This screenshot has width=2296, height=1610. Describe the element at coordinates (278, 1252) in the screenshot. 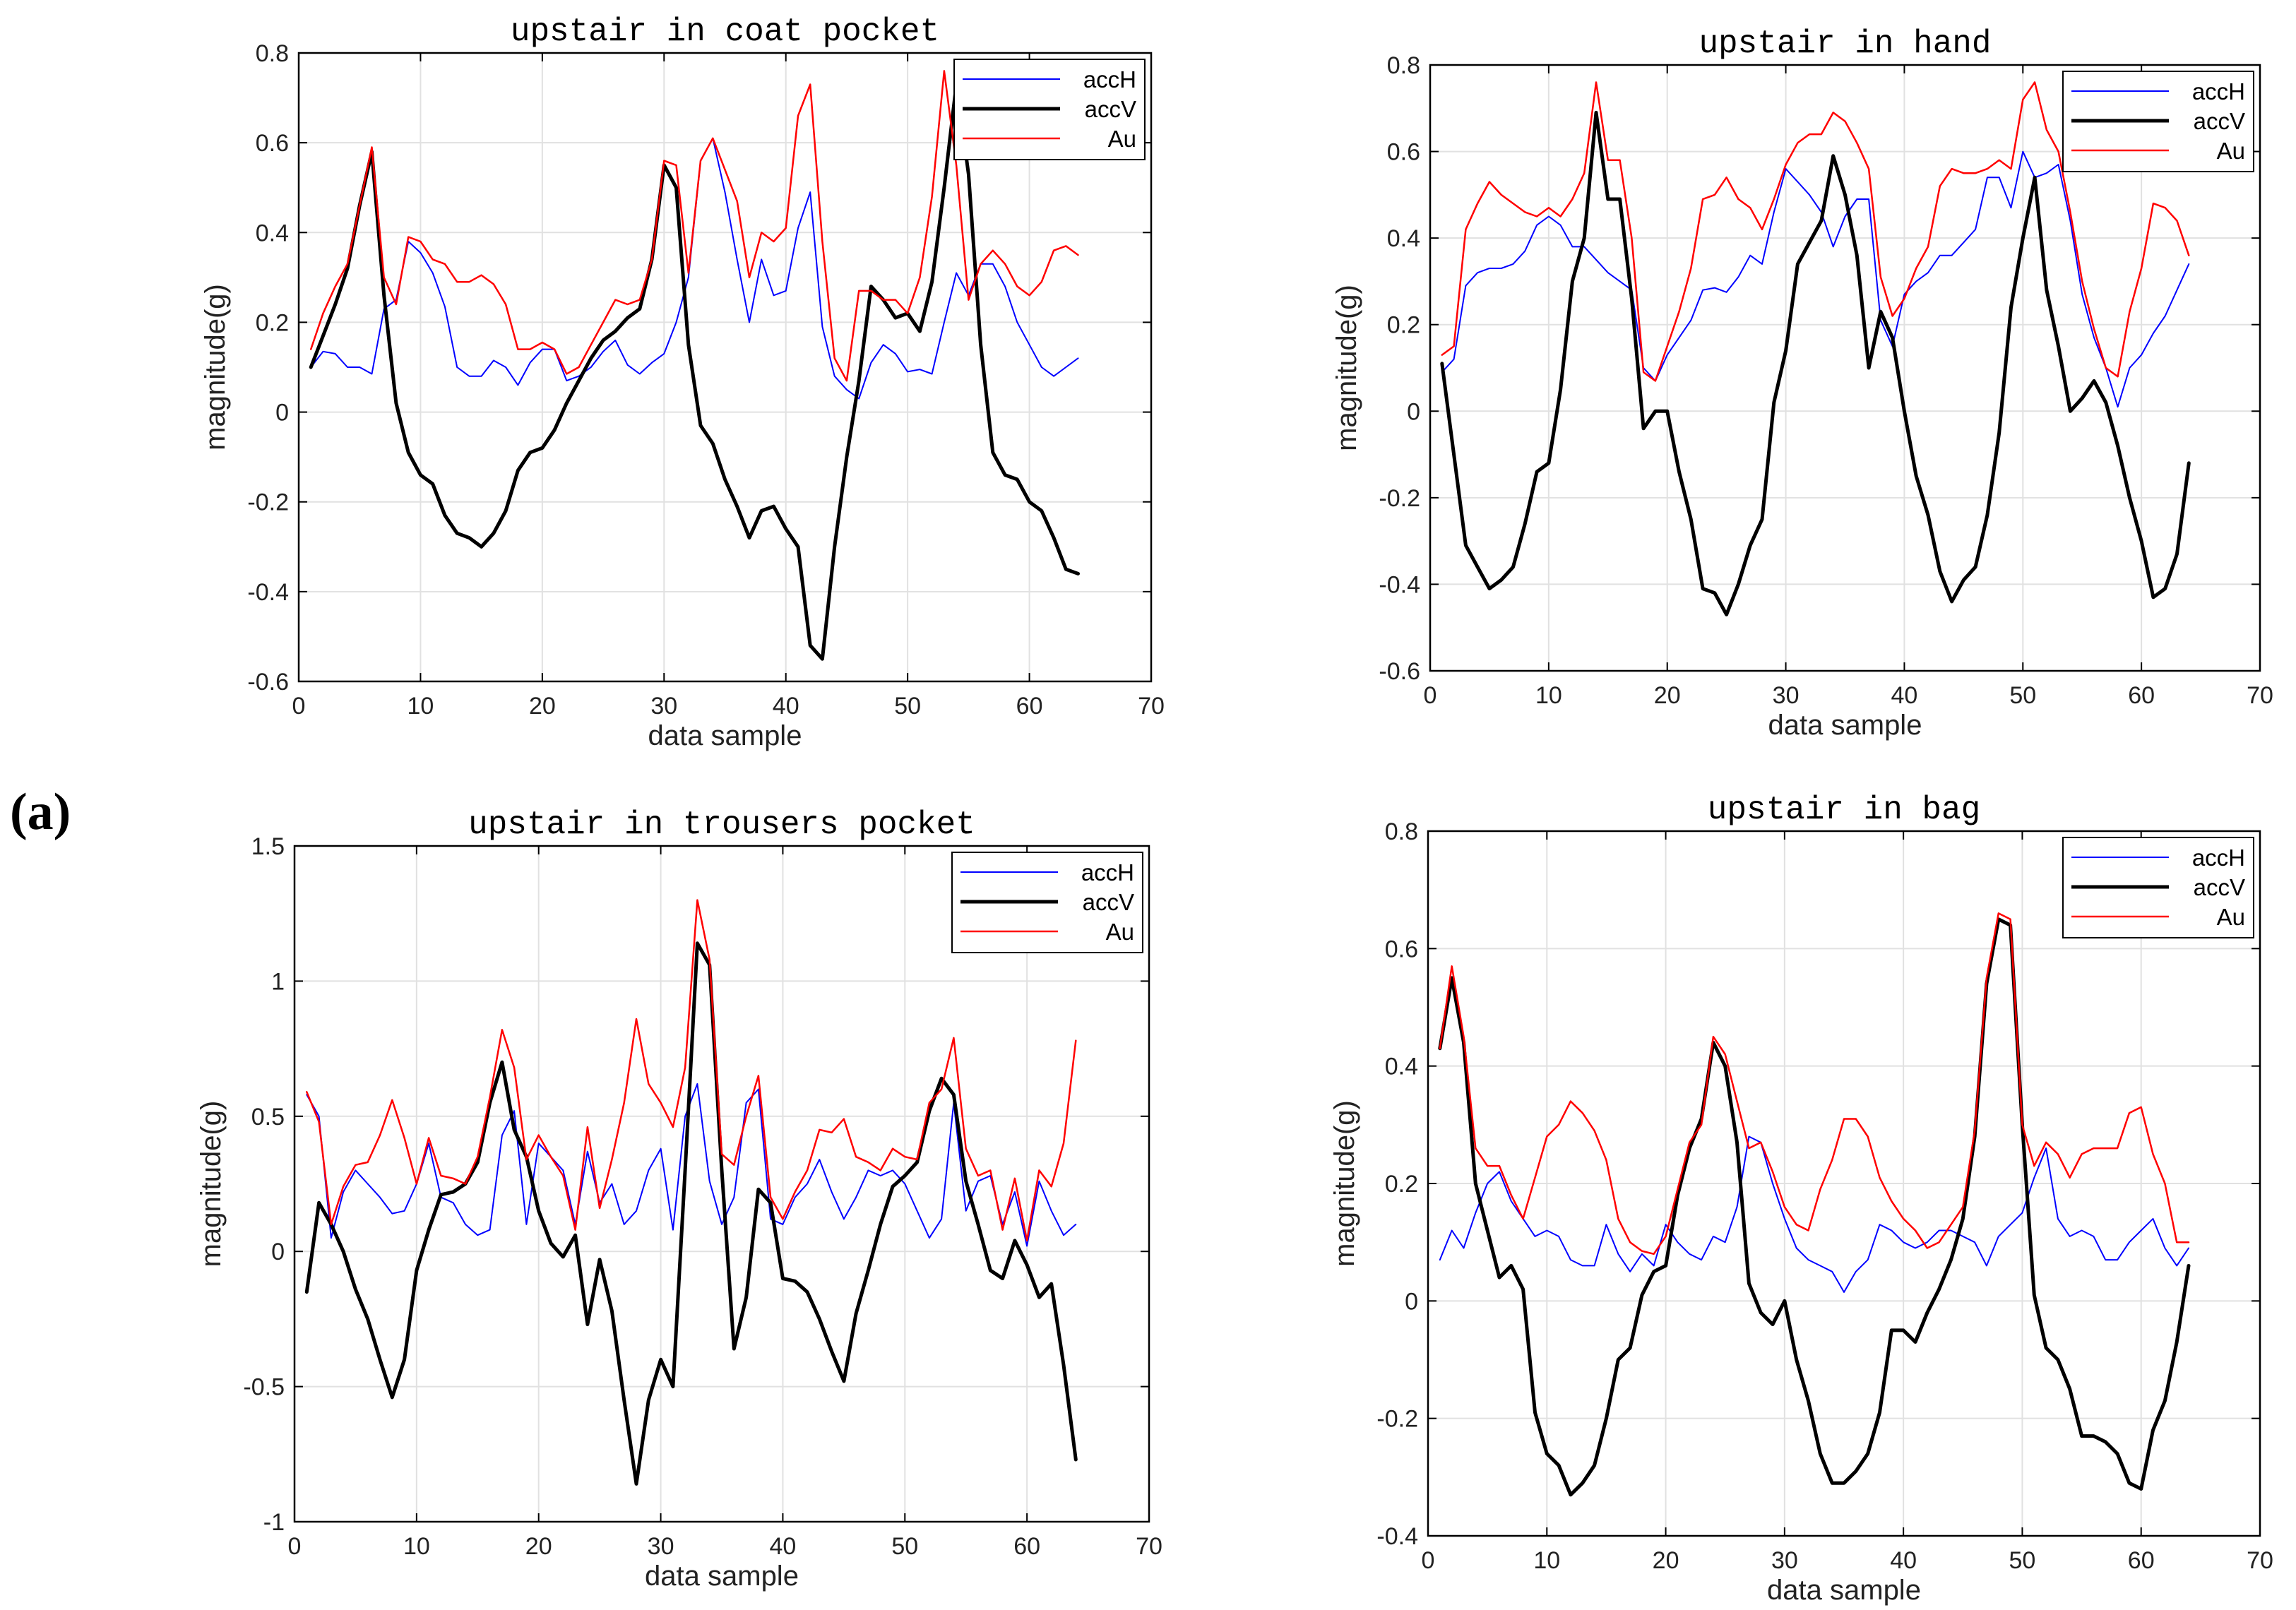

I see `y-tick-label: 0` at that location.